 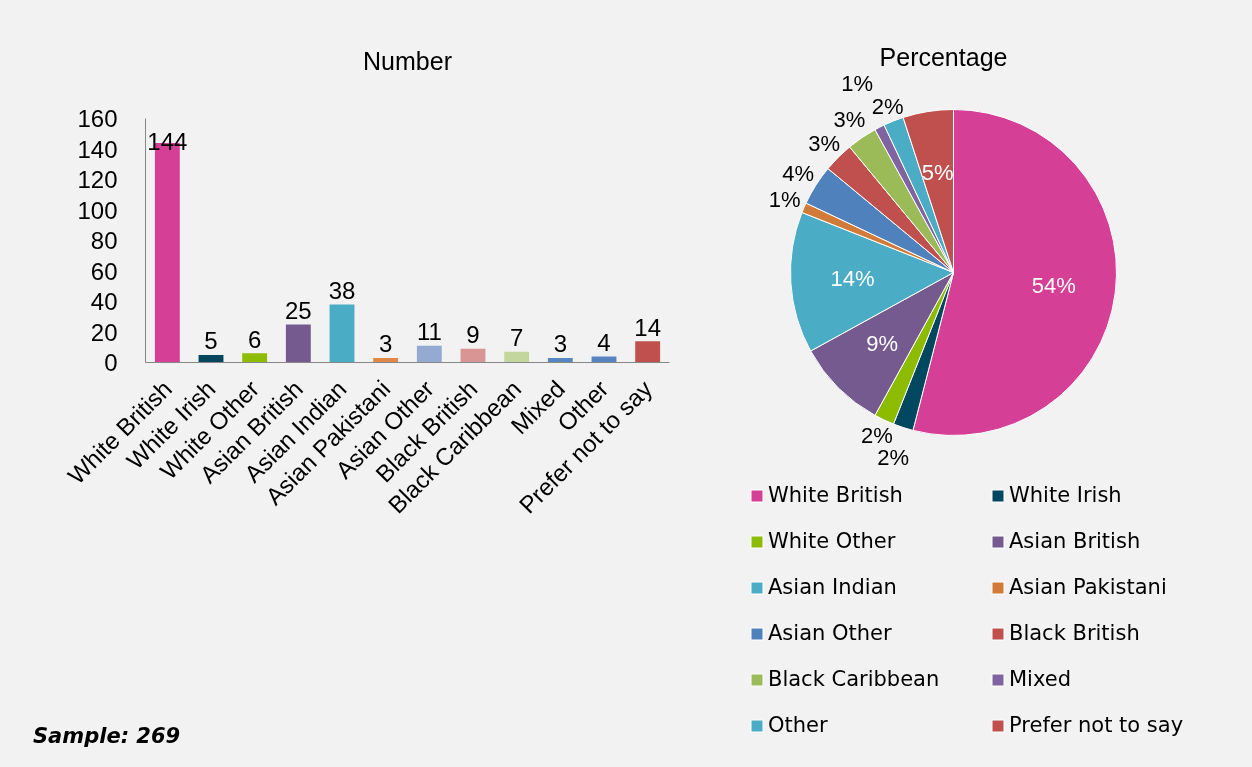 What do you see at coordinates (407, 60) in the screenshot?
I see `chart-title: Number` at bounding box center [407, 60].